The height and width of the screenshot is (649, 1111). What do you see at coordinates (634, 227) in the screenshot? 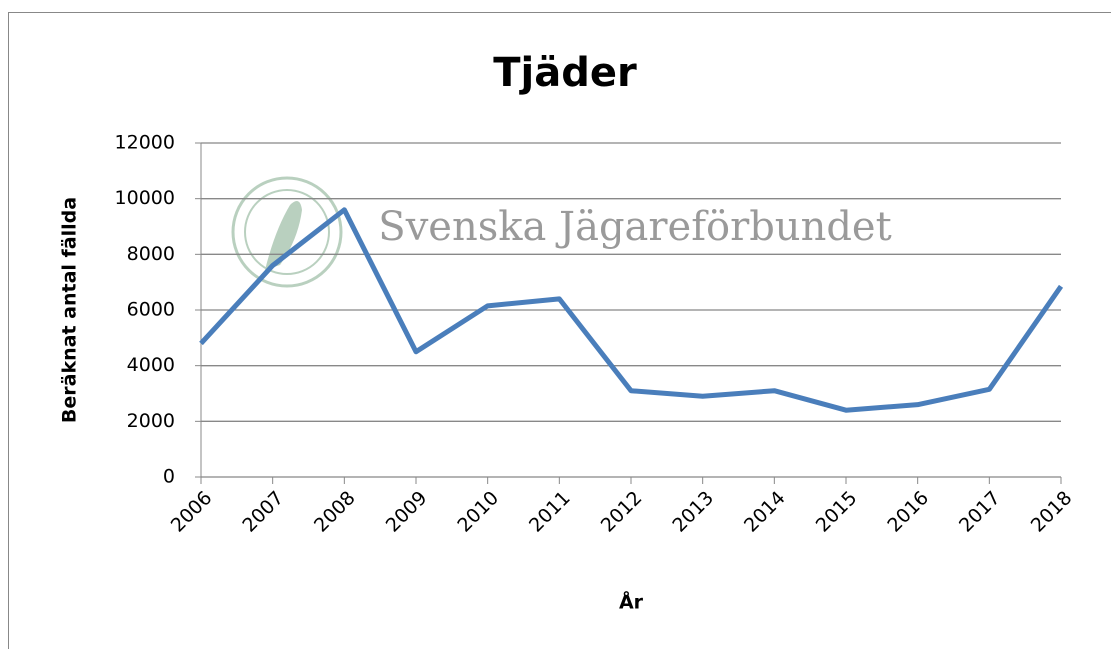
I see `watermark-text: Svenska Jägareförbundet` at bounding box center [634, 227].